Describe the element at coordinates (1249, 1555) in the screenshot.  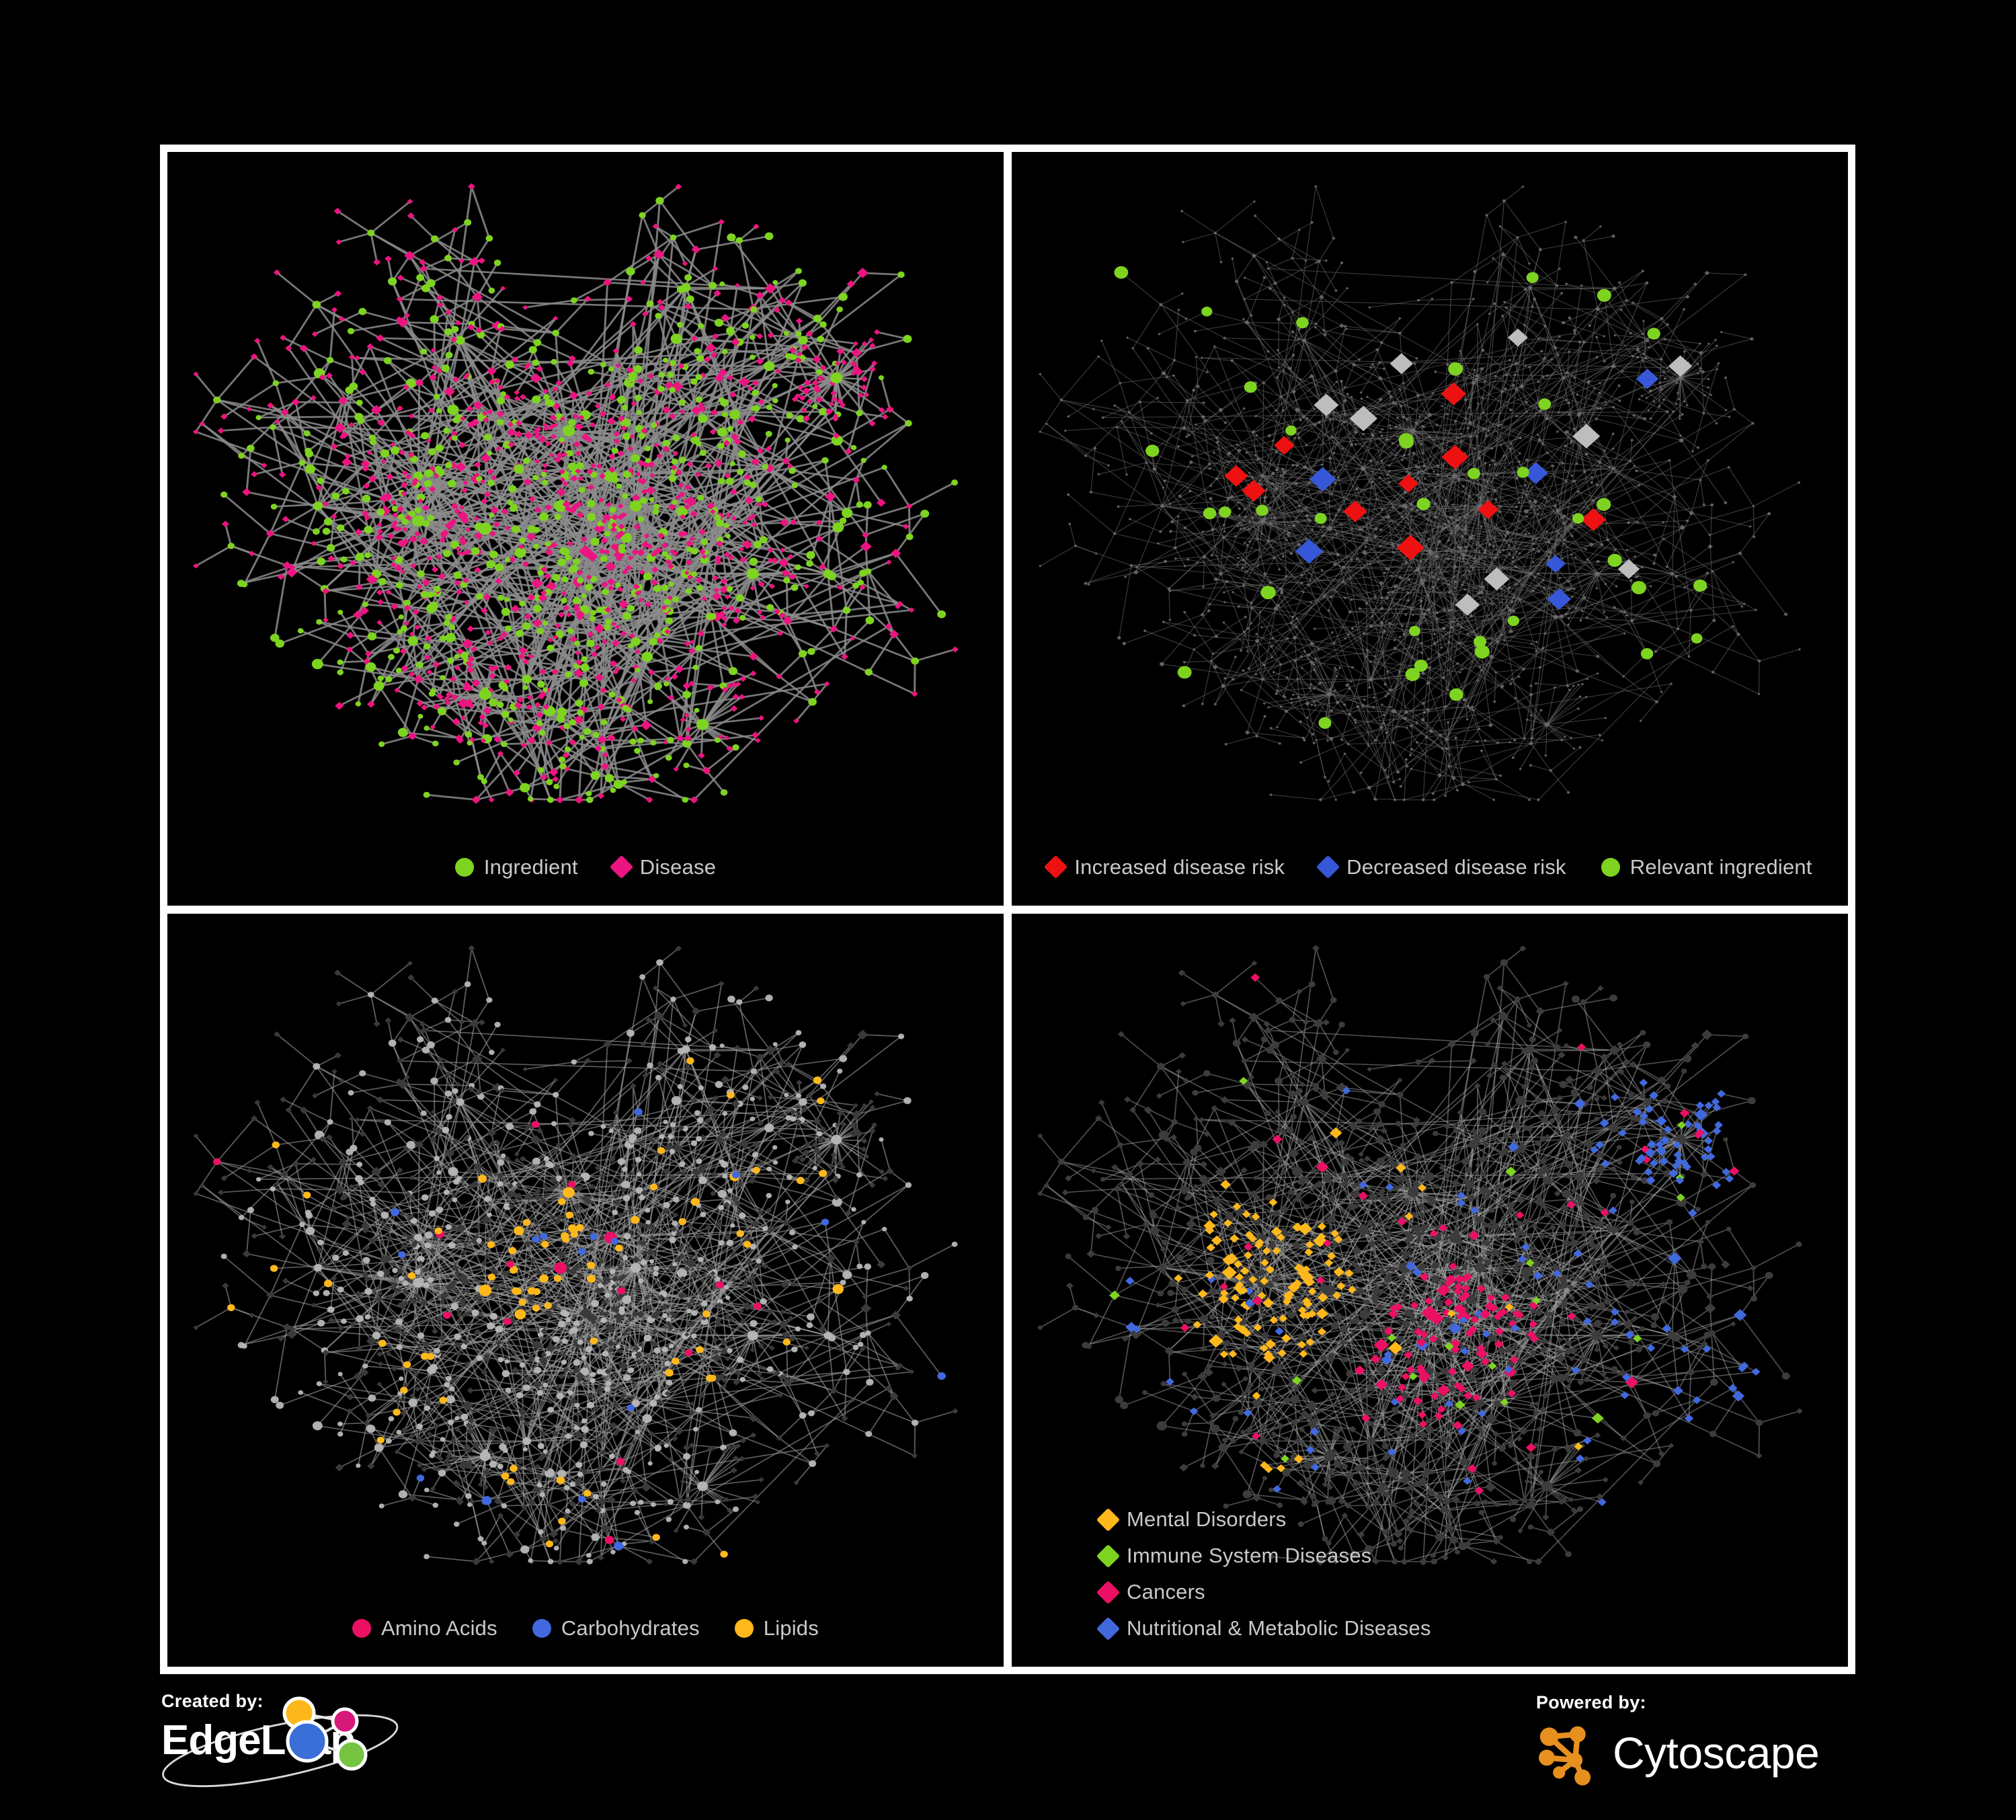
I see `legend-label: Immune System Diseases` at that location.